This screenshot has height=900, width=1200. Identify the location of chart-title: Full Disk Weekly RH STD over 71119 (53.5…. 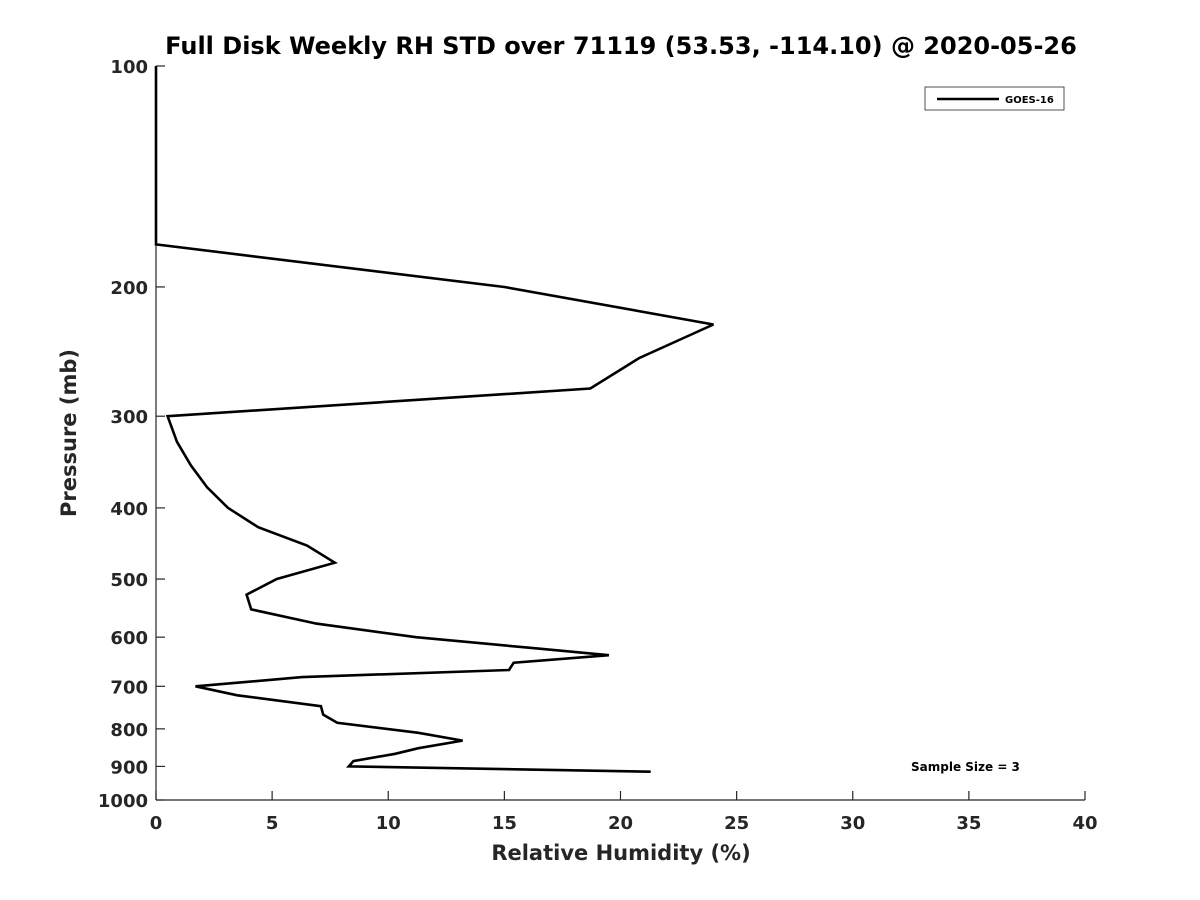
(621, 46).